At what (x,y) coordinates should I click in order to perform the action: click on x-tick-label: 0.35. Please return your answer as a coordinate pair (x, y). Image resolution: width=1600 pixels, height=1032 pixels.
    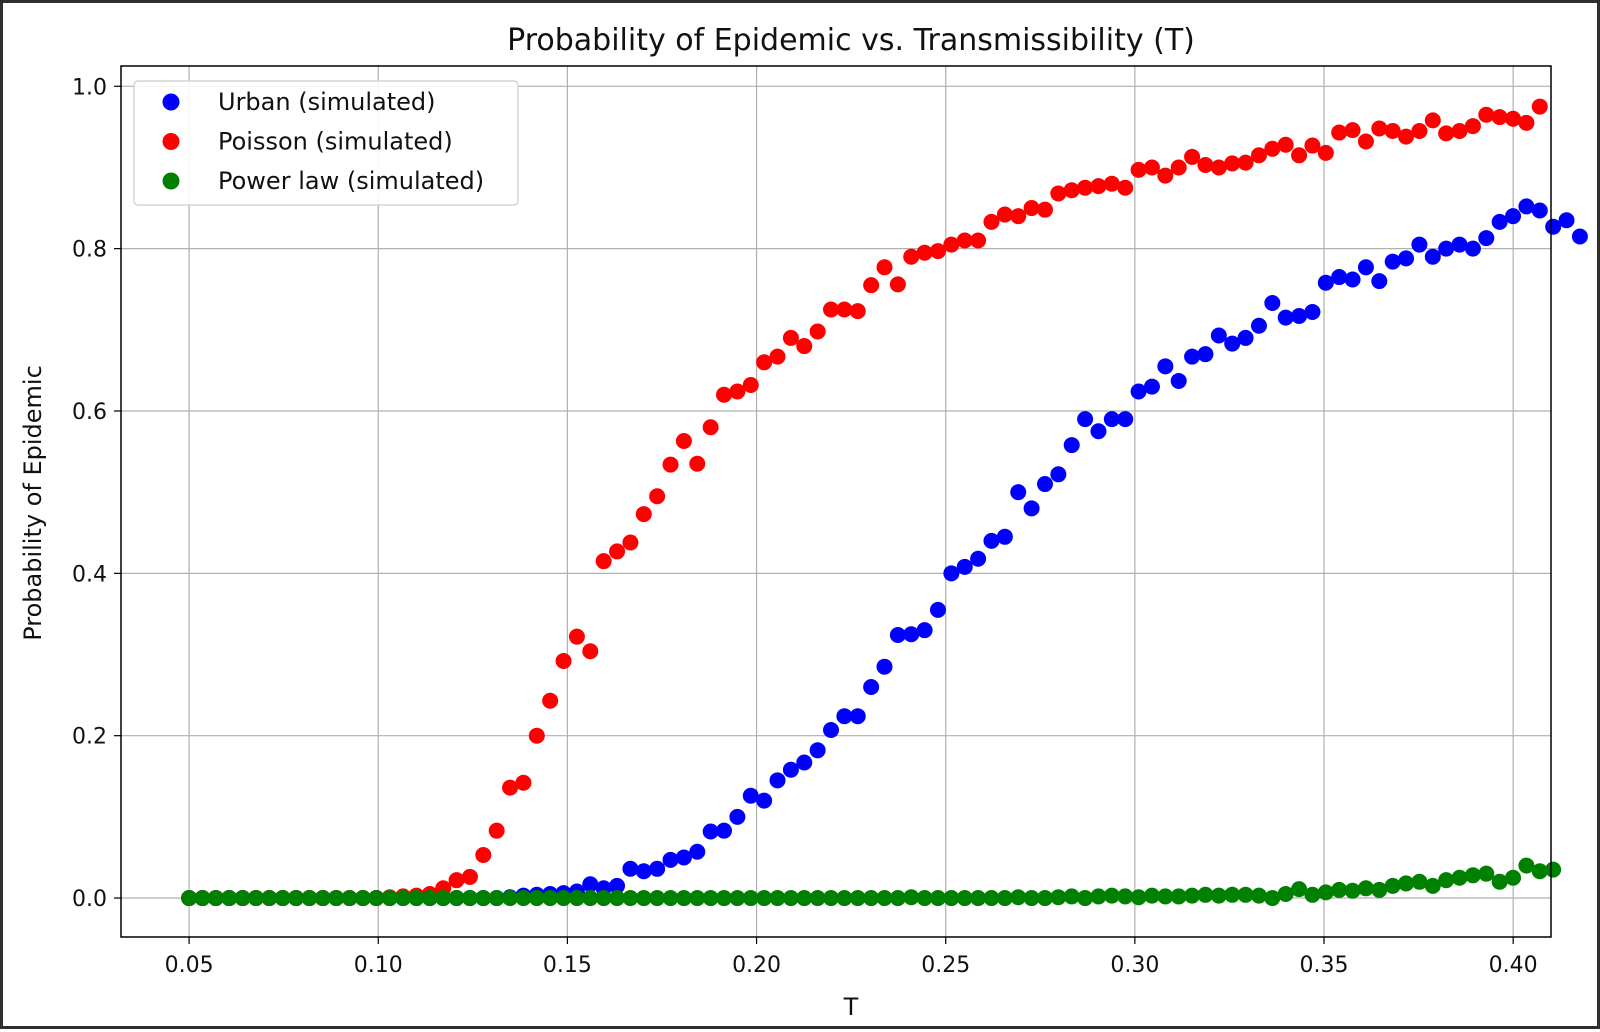
    Looking at the image, I should click on (1324, 965).